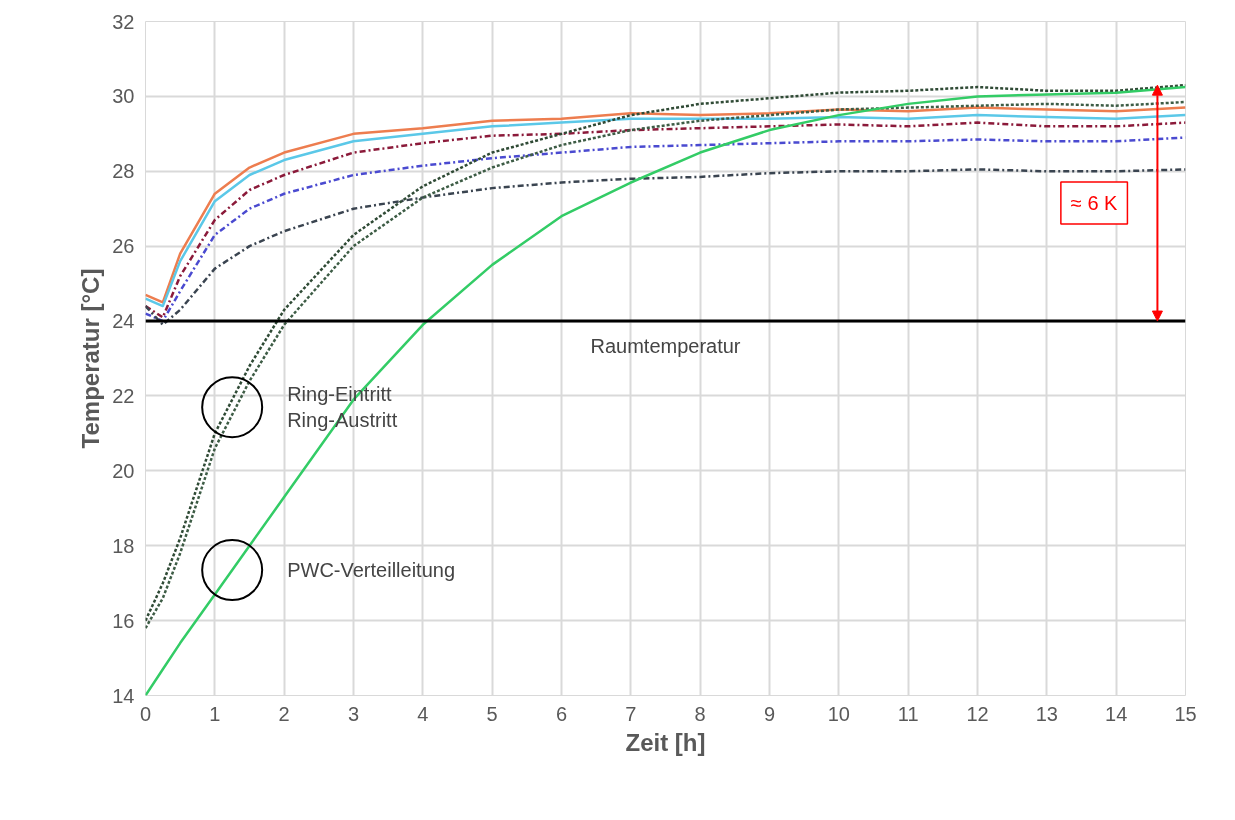  I want to click on x-tick-label: 10, so click(838, 713).